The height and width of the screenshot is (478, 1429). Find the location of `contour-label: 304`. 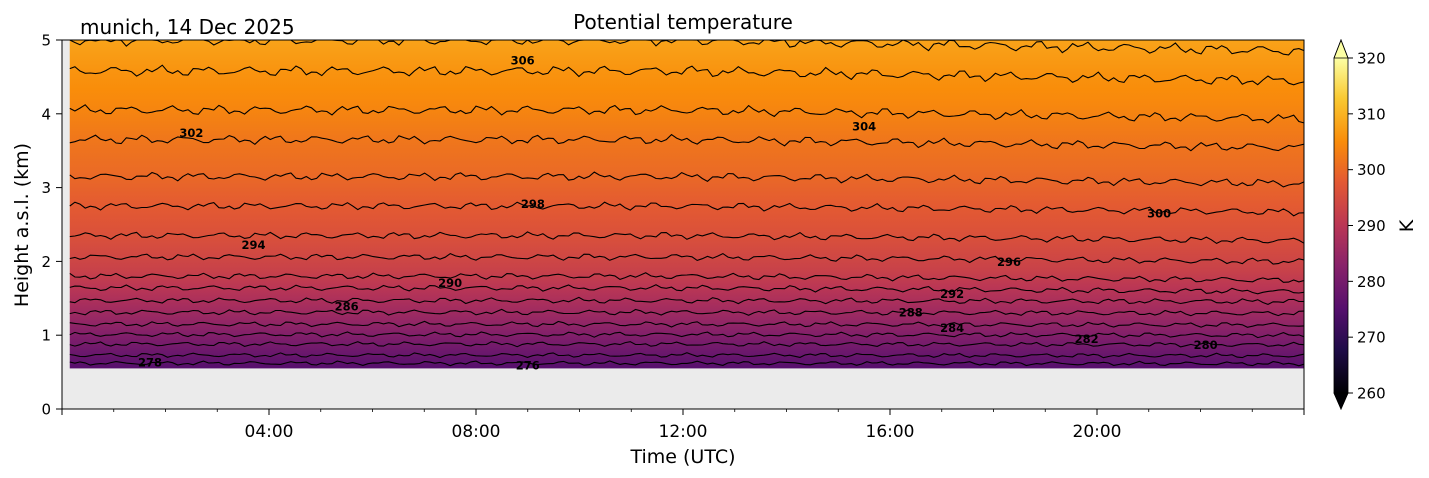

contour-label: 304 is located at coordinates (864, 126).